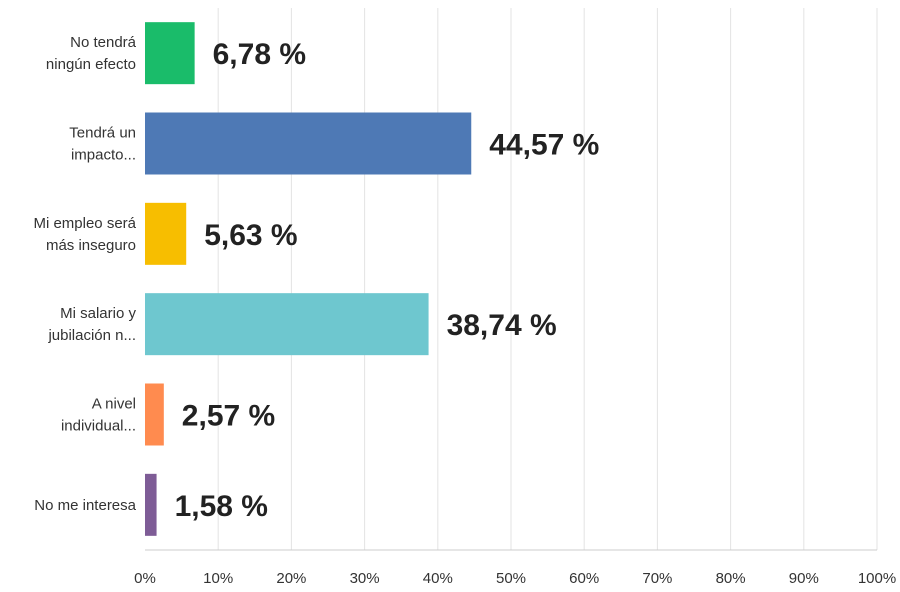 This screenshot has height=592, width=900. What do you see at coordinates (438, 578) in the screenshot?
I see `x-tick-label: 40%` at bounding box center [438, 578].